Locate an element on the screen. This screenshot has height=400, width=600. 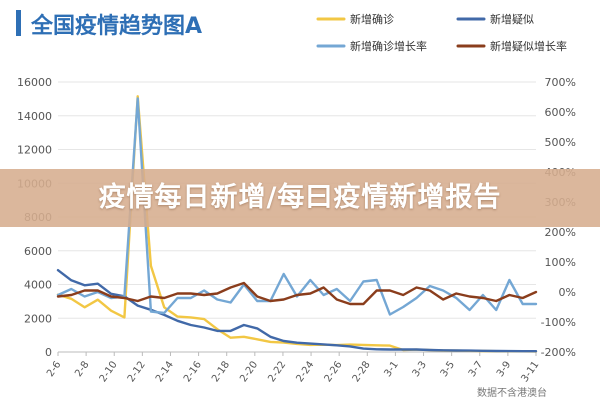
right-tick-label: -200% is located at coordinates (558, 352).